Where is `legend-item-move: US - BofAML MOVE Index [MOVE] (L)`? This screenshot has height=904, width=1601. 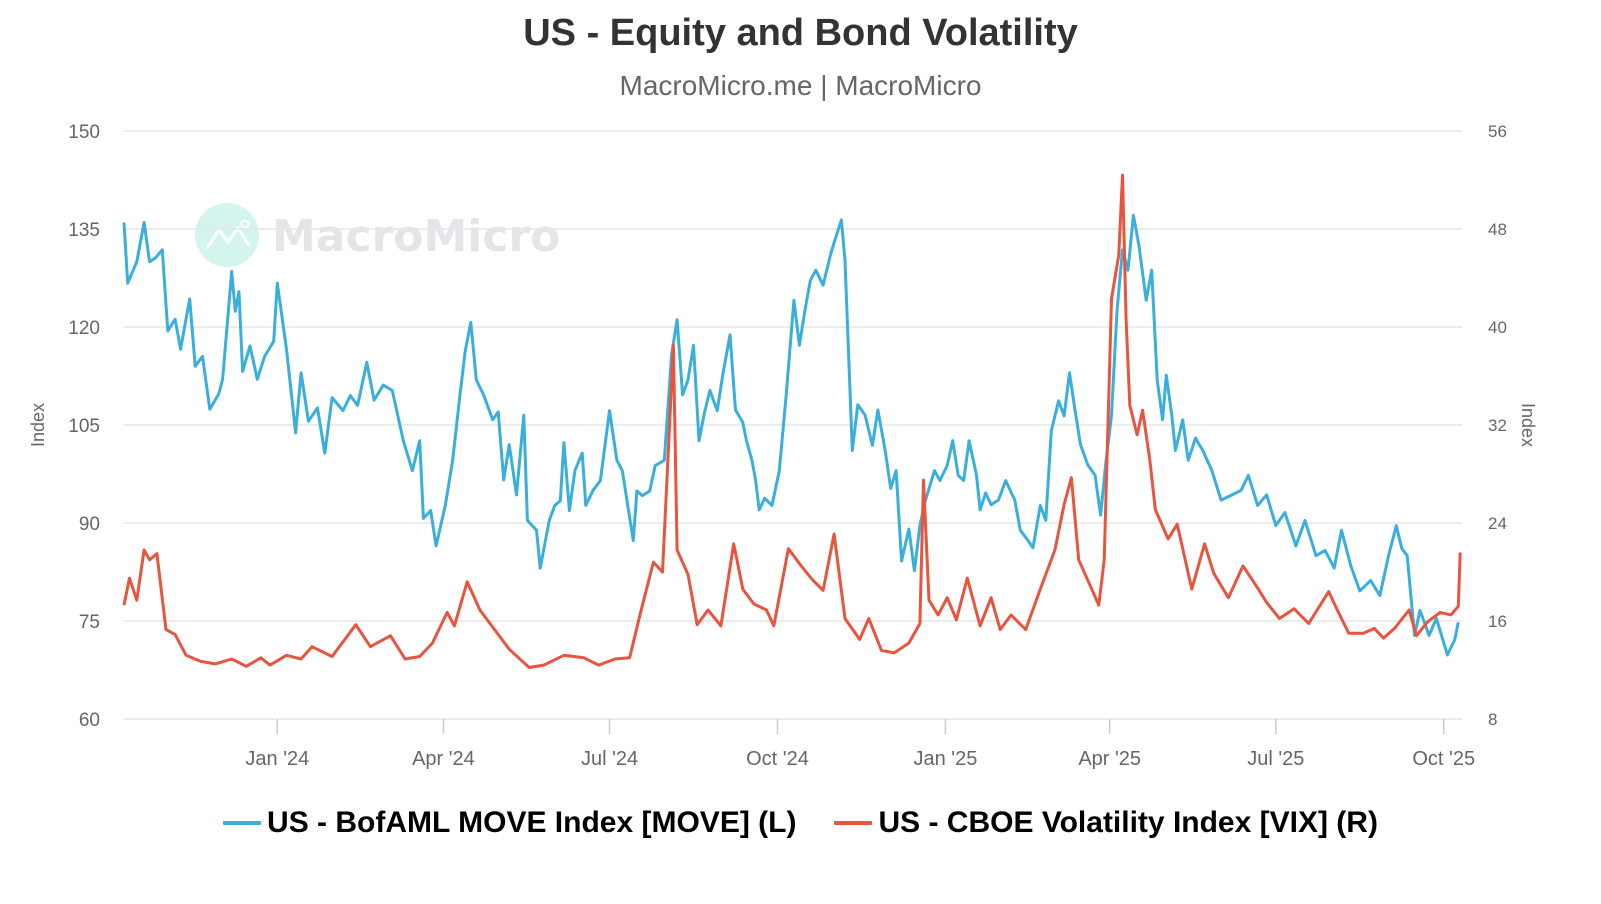
legend-item-move: US - BofAML MOVE Index [MOVE] (L) is located at coordinates (509, 823).